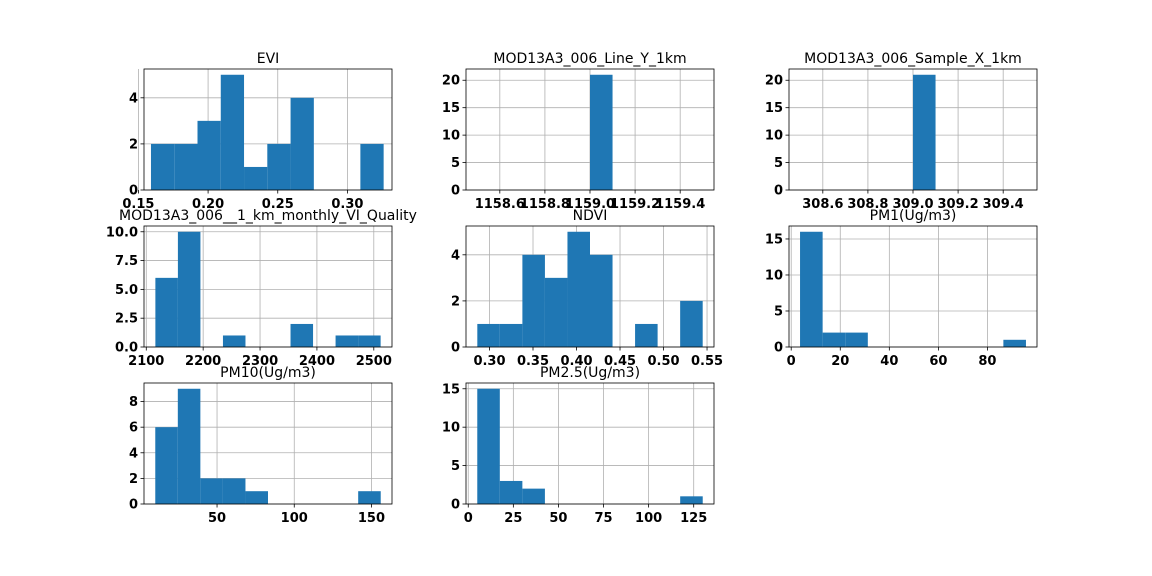 This screenshot has width=1152, height=576. Describe the element at coordinates (707, 361) in the screenshot. I see `x-tick-label: 0.55` at that location.